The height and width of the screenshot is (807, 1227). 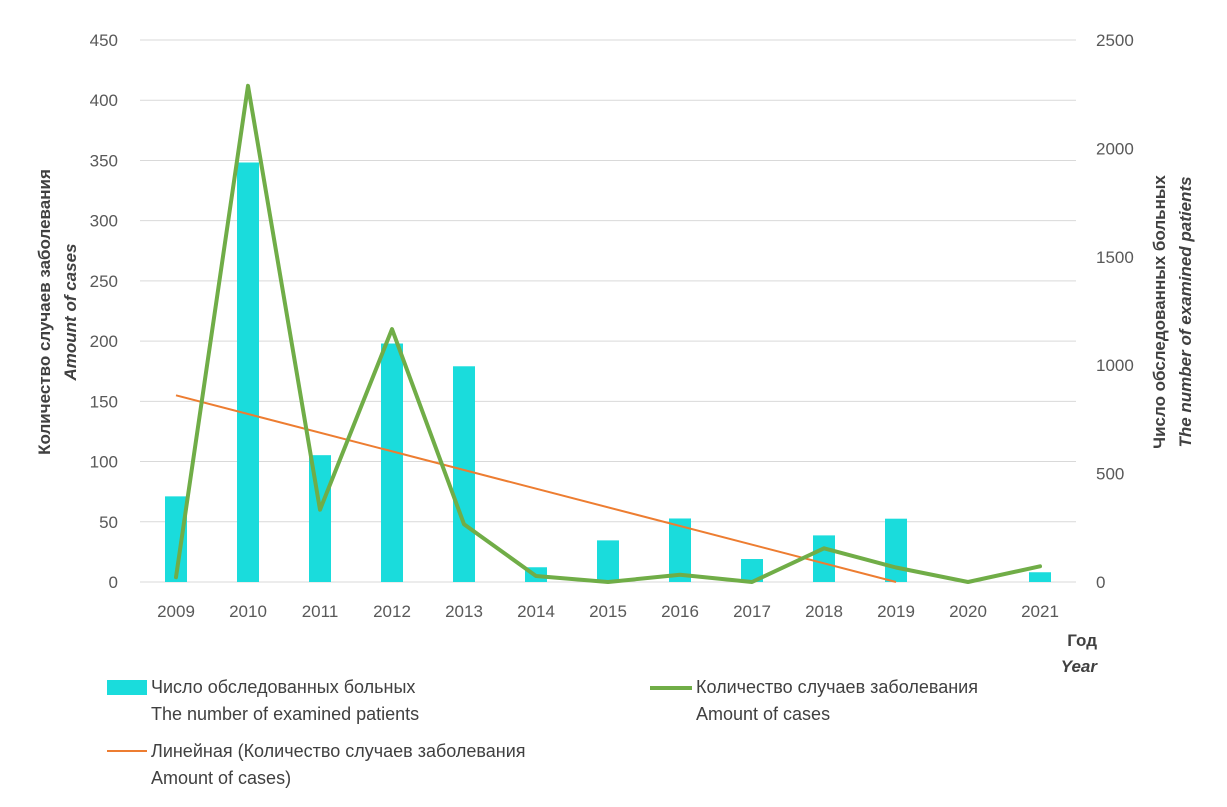 I want to click on legend-label-trend: Линейная (Количество случаев заболевания, so click(x=338, y=751).